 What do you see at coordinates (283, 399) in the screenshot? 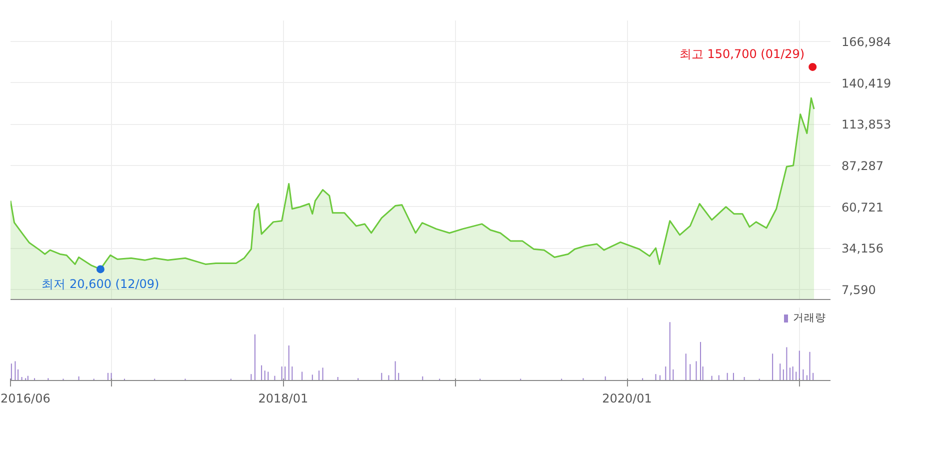
I see `x-tick-label: 2018/01` at bounding box center [283, 399].